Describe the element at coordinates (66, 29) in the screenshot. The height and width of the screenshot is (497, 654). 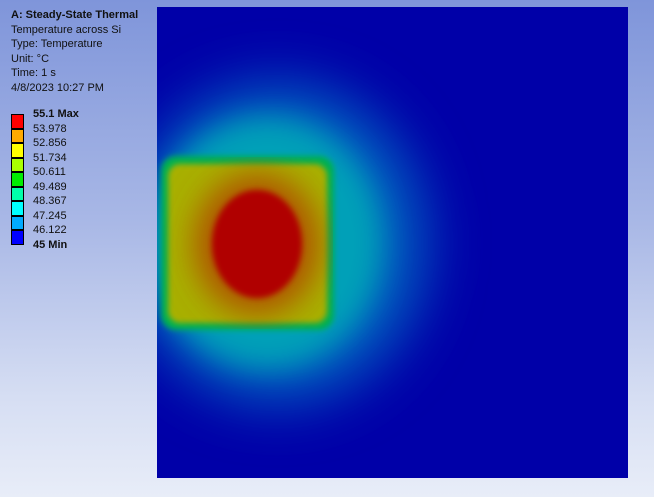
I see `result-subtitle: Temperature across Si` at that location.